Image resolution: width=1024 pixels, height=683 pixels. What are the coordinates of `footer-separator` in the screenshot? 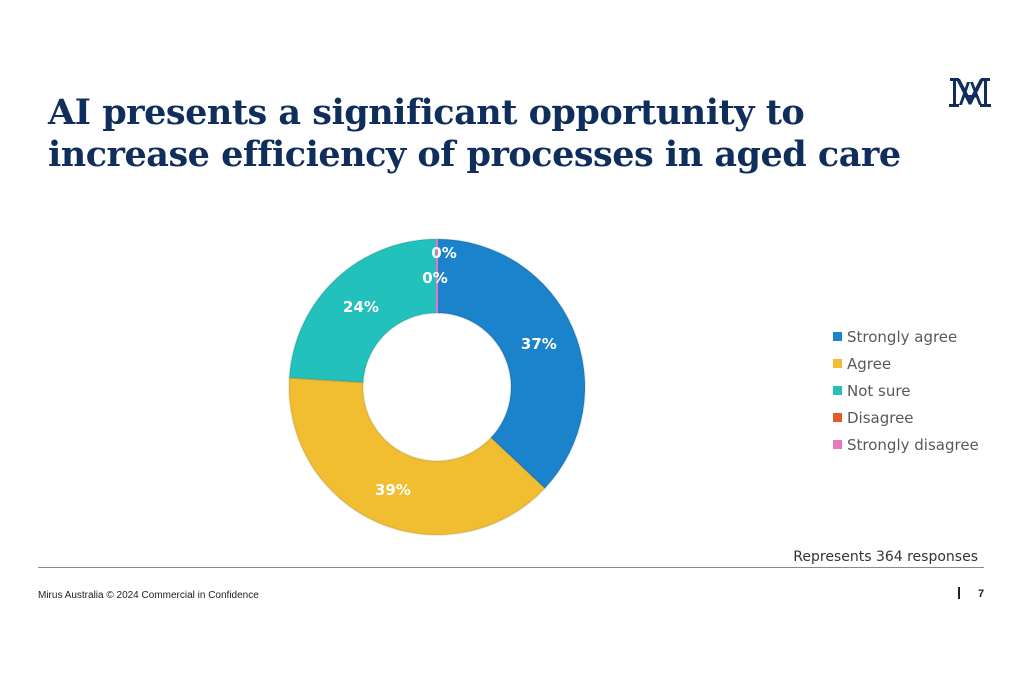 It's located at (959, 593).